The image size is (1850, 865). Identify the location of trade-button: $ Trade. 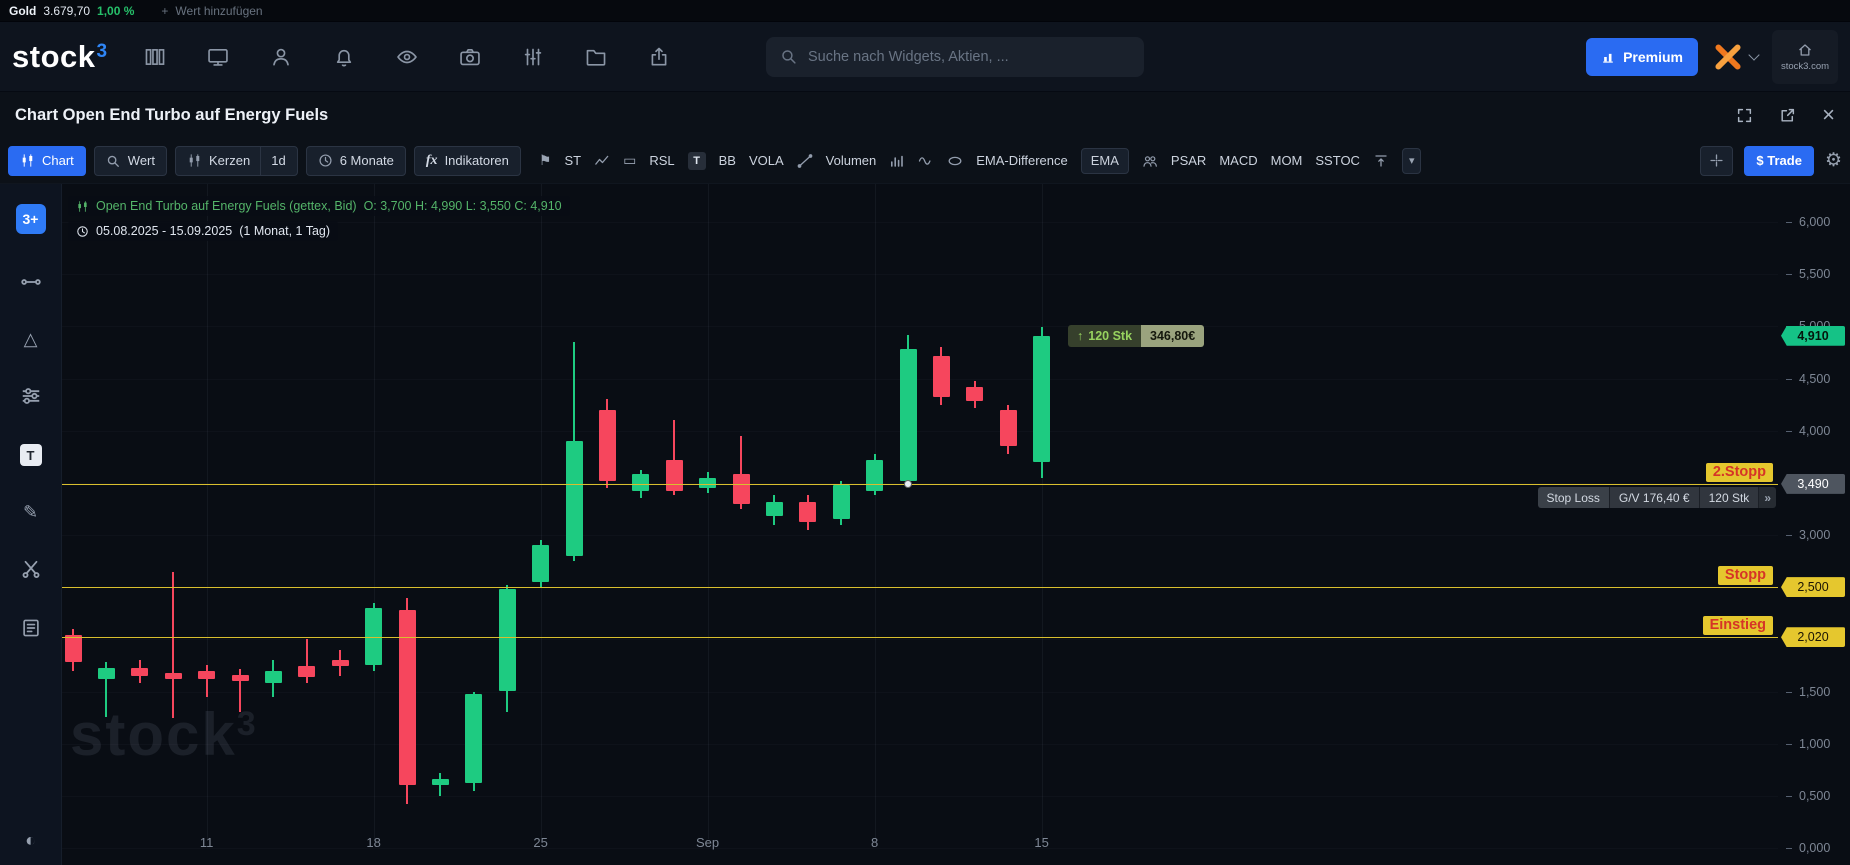
(1779, 160).